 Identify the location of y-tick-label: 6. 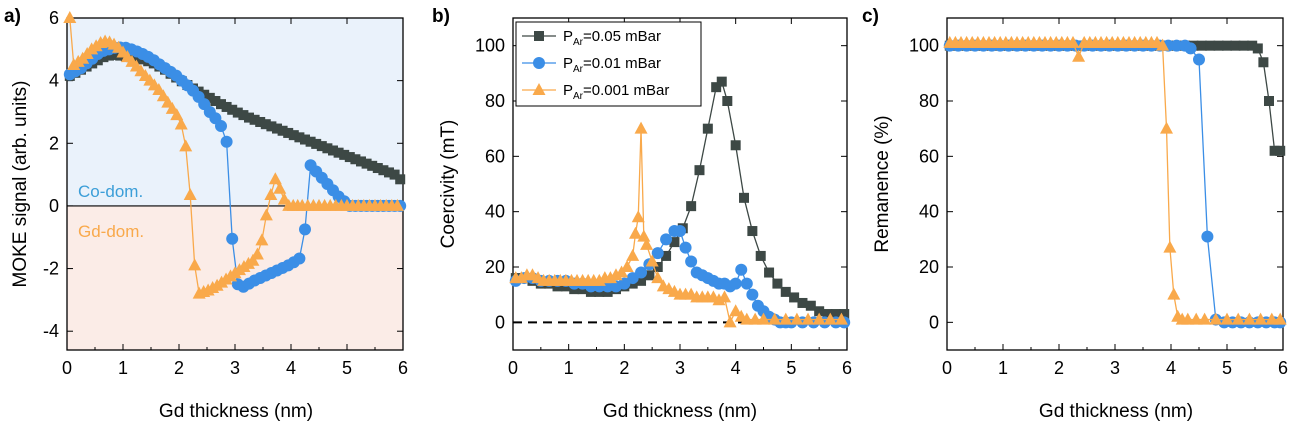
(54, 18).